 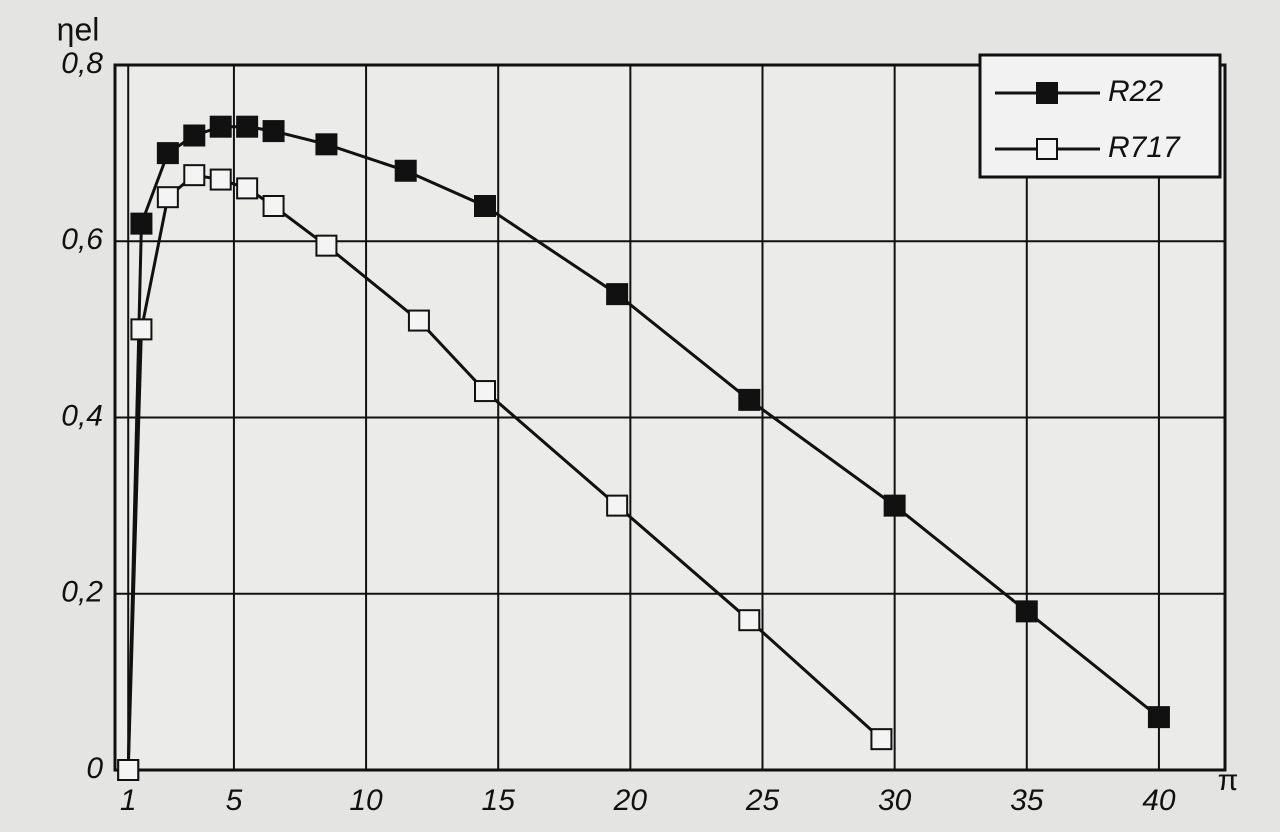 I want to click on legend-box, so click(x=1100, y=116).